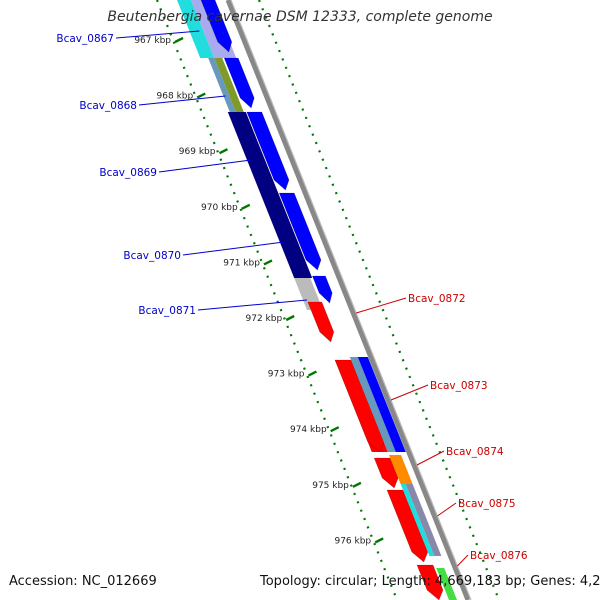 Image resolution: width=600 pixels, height=600 pixels. Describe the element at coordinates (152, 41) in the screenshot. I see `tick-label: 967 kbp` at that location.